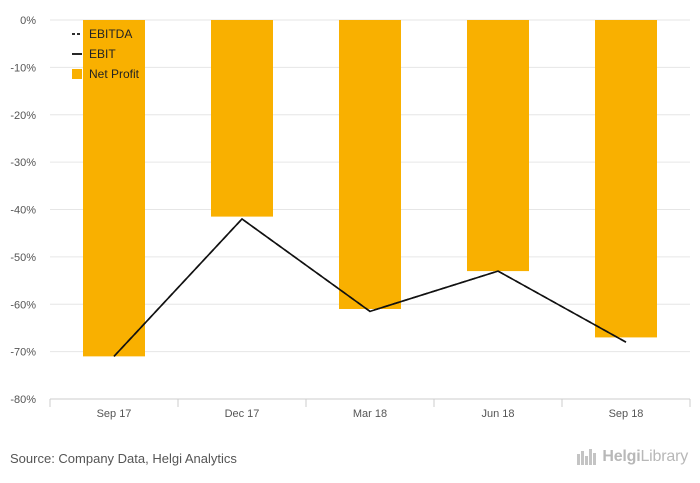 The height and width of the screenshot is (483, 700). Describe the element at coordinates (23, 353) in the screenshot. I see `y-tick-label: -70%` at that location.